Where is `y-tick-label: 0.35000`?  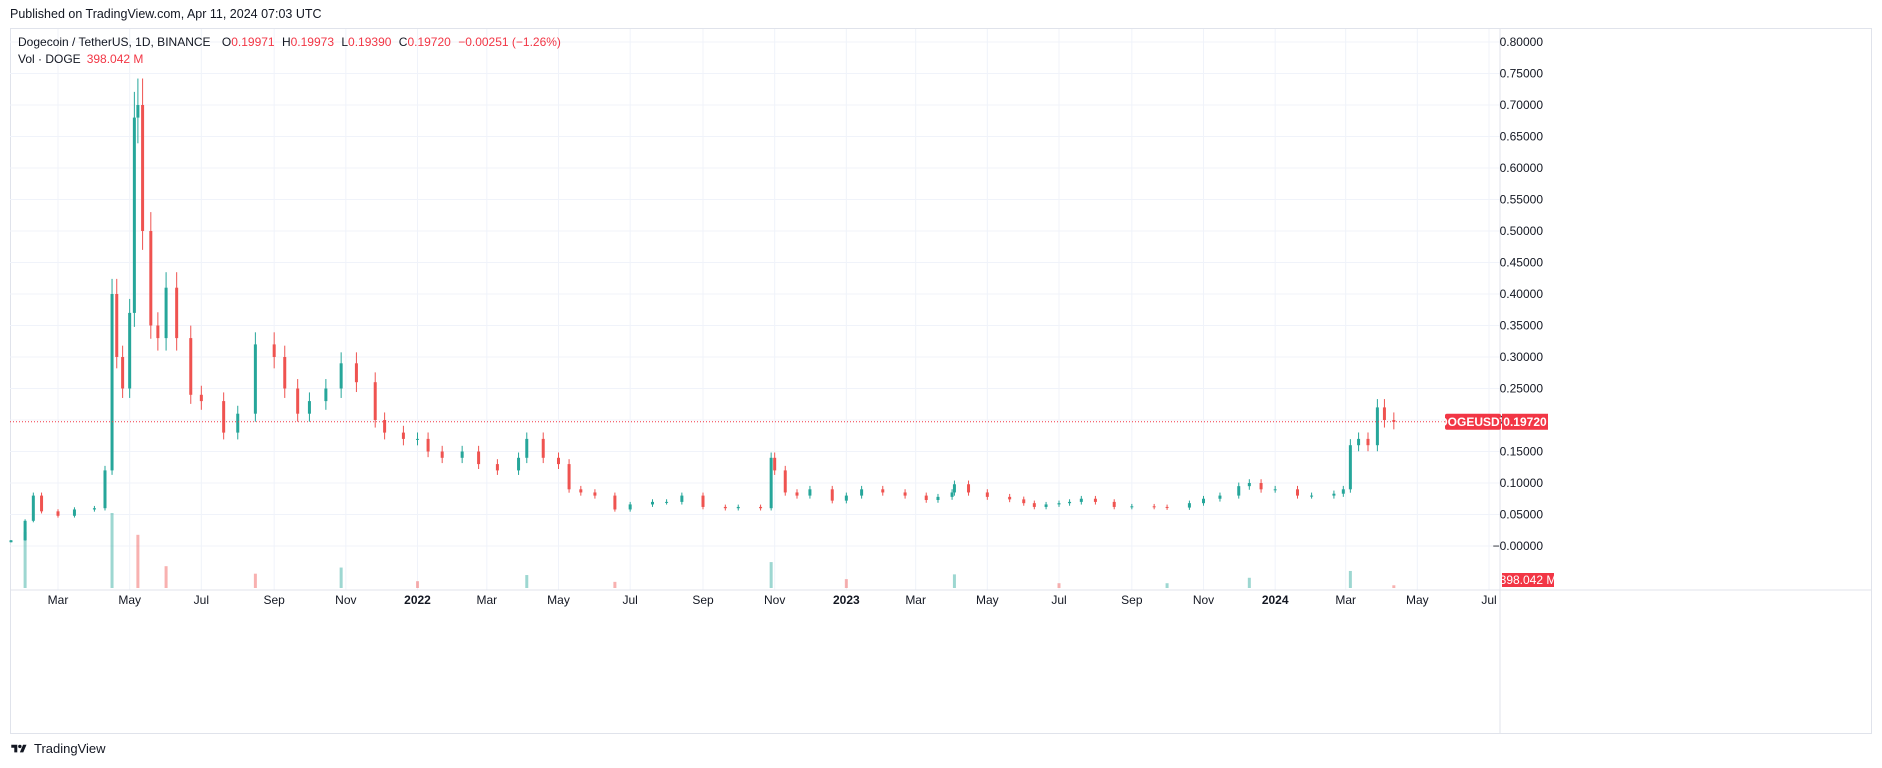
y-tick-label: 0.35000 is located at coordinates (1522, 326).